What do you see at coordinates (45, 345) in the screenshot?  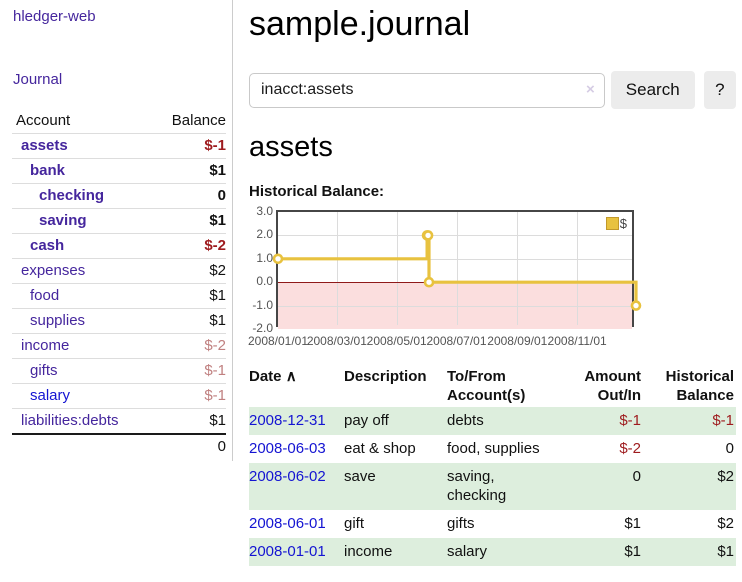 I see `account-link-income: income` at bounding box center [45, 345].